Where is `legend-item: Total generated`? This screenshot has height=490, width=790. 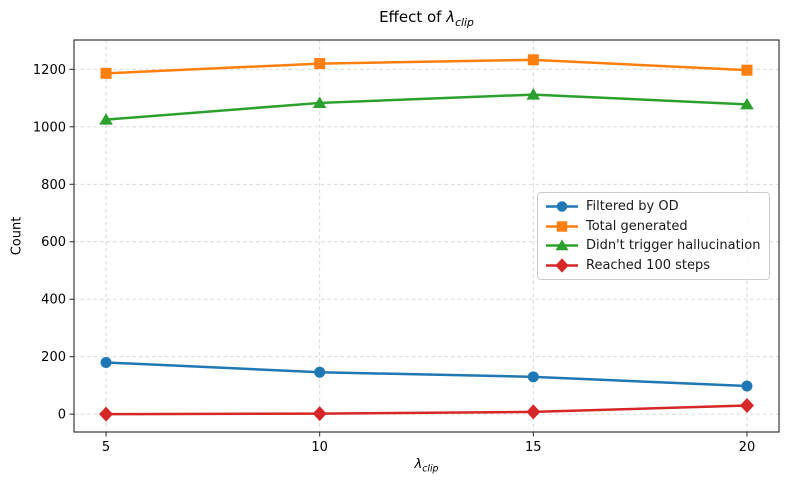 legend-item: Total generated is located at coordinates (652, 227).